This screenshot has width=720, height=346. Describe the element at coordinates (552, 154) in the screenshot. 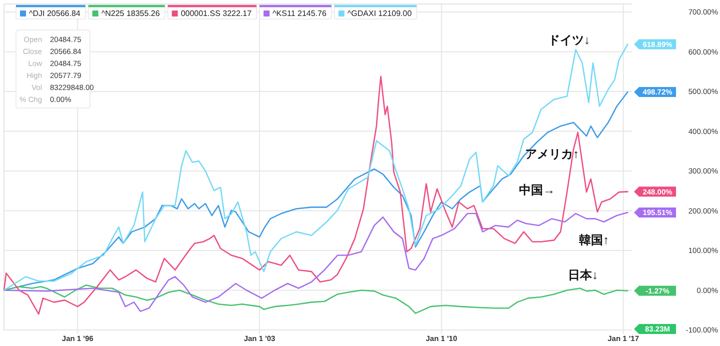

I see `annotation: アメリカ↑` at that location.